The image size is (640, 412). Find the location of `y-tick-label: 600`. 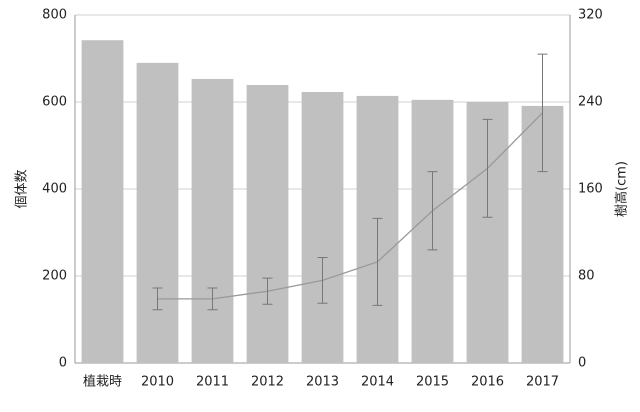

y-tick-label: 600 is located at coordinates (54, 102).